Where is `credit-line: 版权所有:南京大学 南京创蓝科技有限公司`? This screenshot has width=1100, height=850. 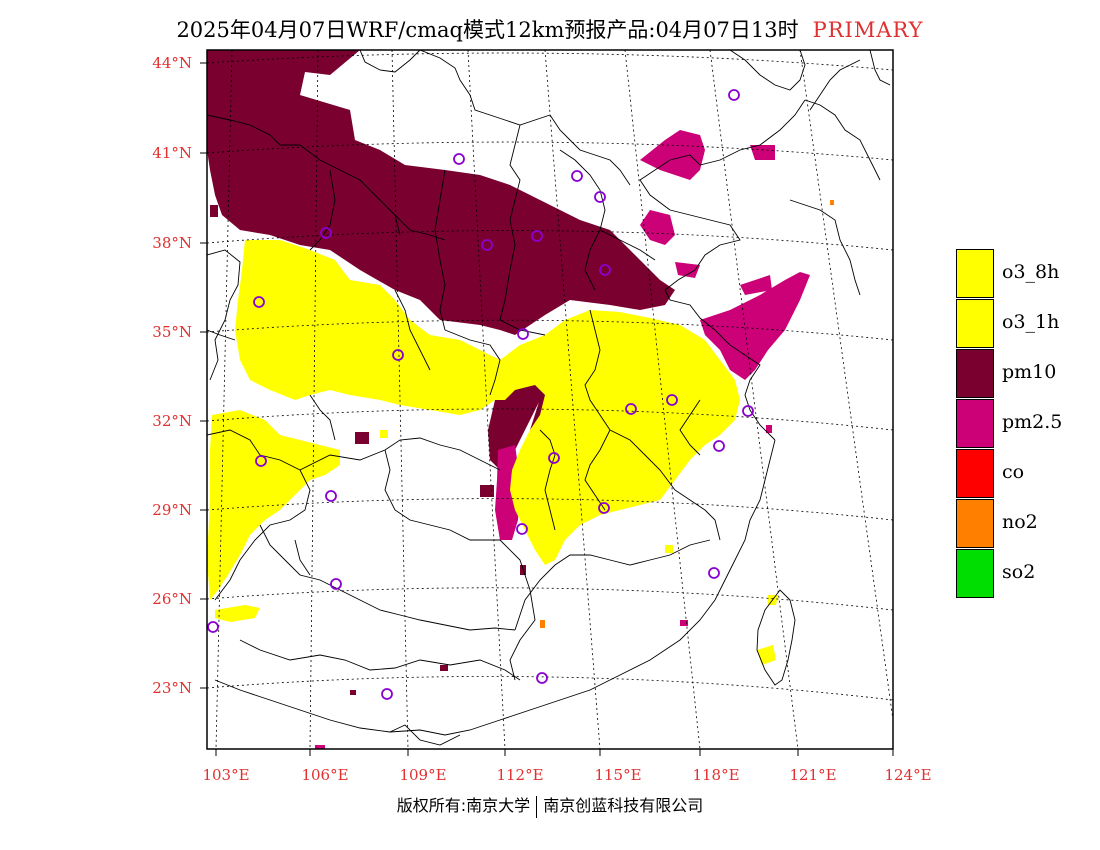
credit-line: 版权所有:南京大学 南京创蓝科技有限公司 is located at coordinates (550, 805).